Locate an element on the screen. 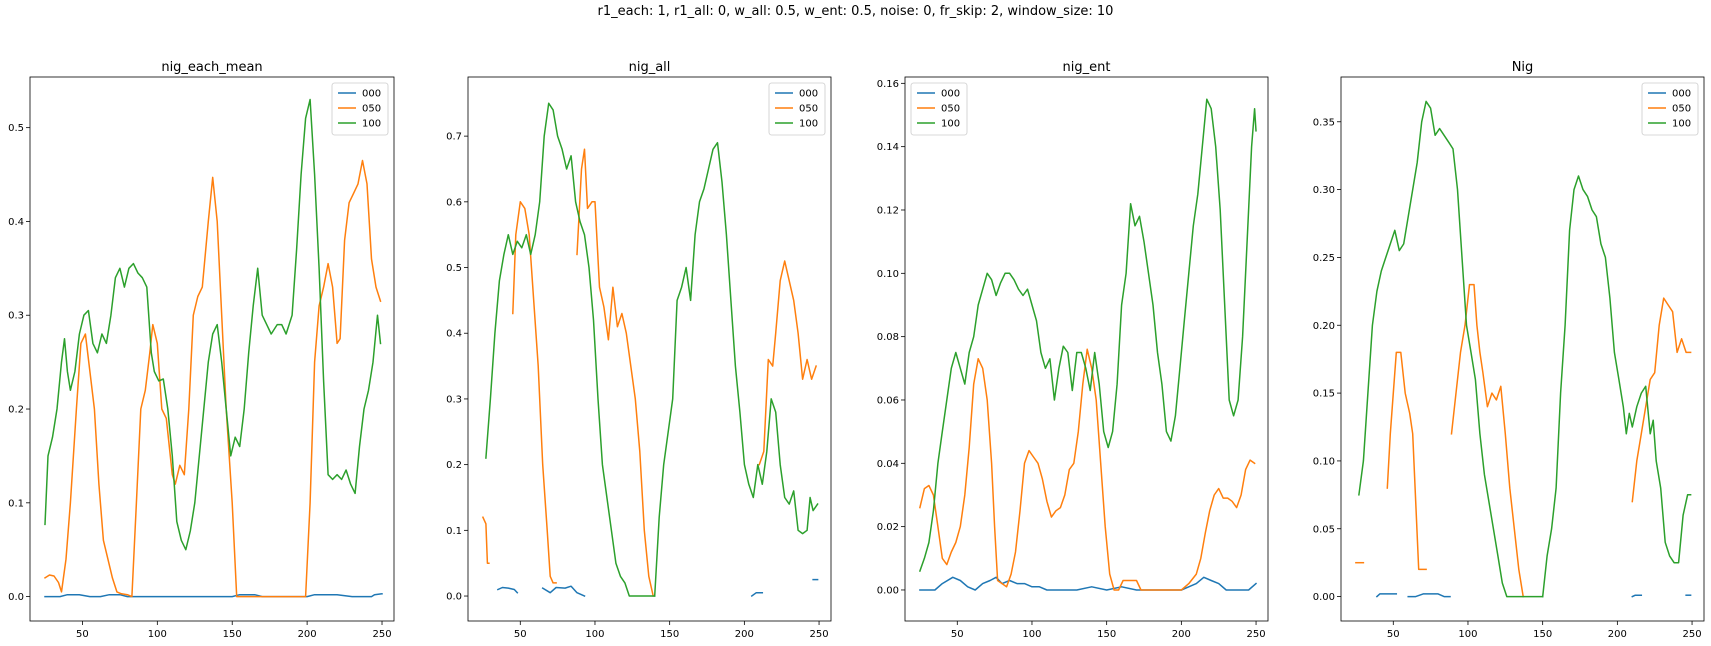  y-tick-label: 0.16 is located at coordinates (888, 84).